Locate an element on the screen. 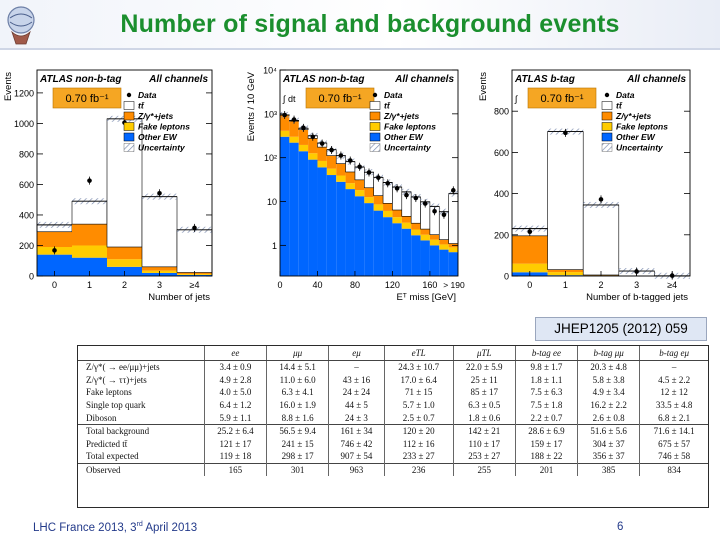 Image resolution: width=720 pixels, height=540 pixels. table-cell: 110 ± 17 is located at coordinates (484, 444).